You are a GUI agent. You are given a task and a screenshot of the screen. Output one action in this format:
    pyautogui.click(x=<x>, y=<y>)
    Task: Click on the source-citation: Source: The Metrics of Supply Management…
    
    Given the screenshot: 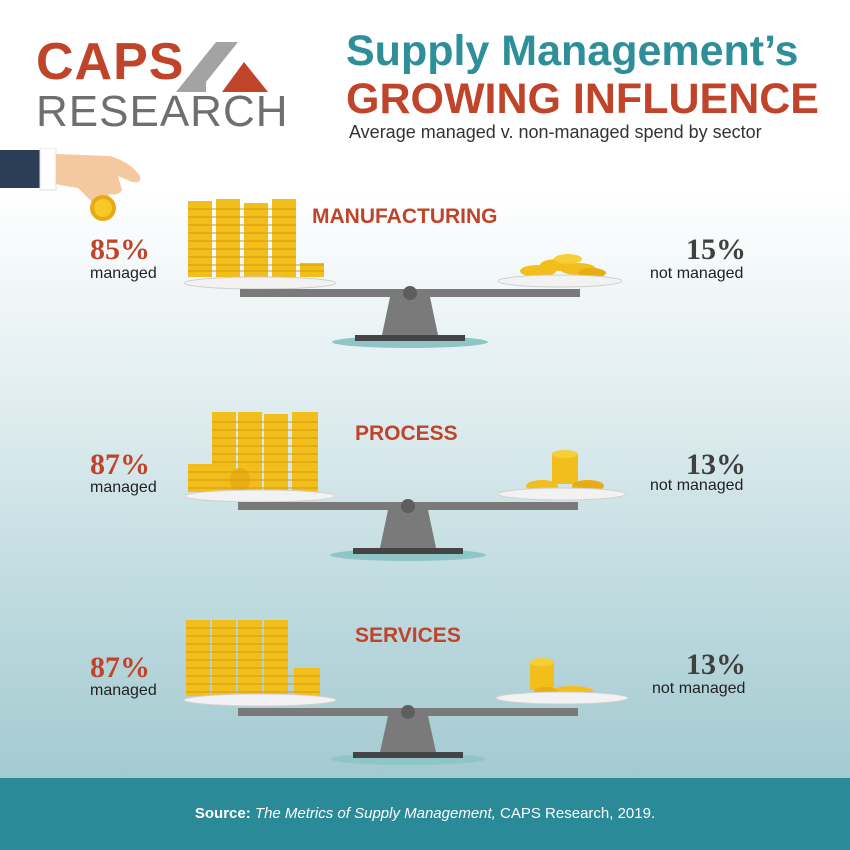 What is the action you would take?
    pyautogui.click(x=425, y=813)
    